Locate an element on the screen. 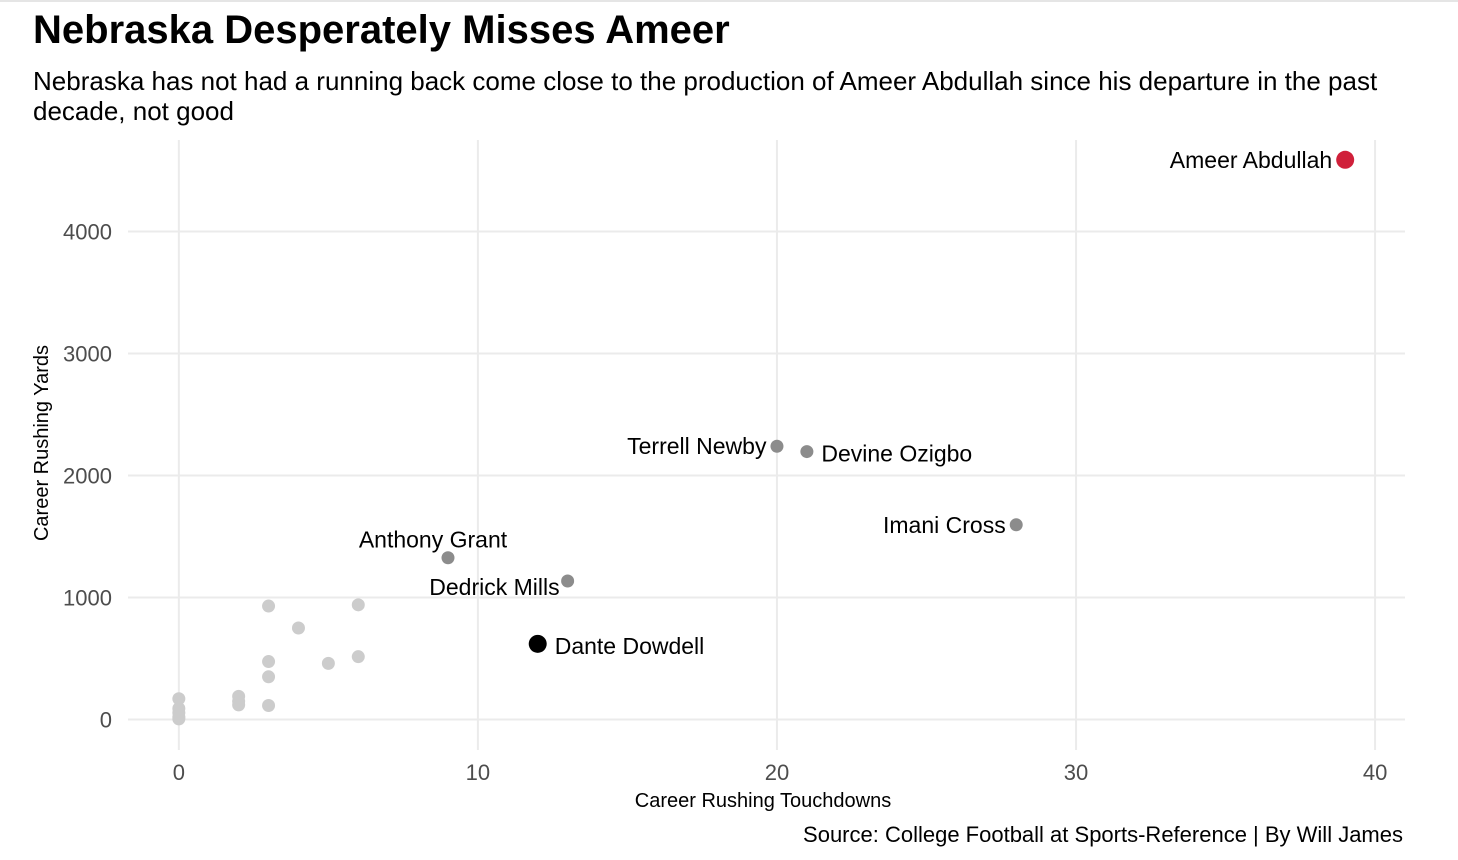  y-tick-label: 0 is located at coordinates (106, 720).